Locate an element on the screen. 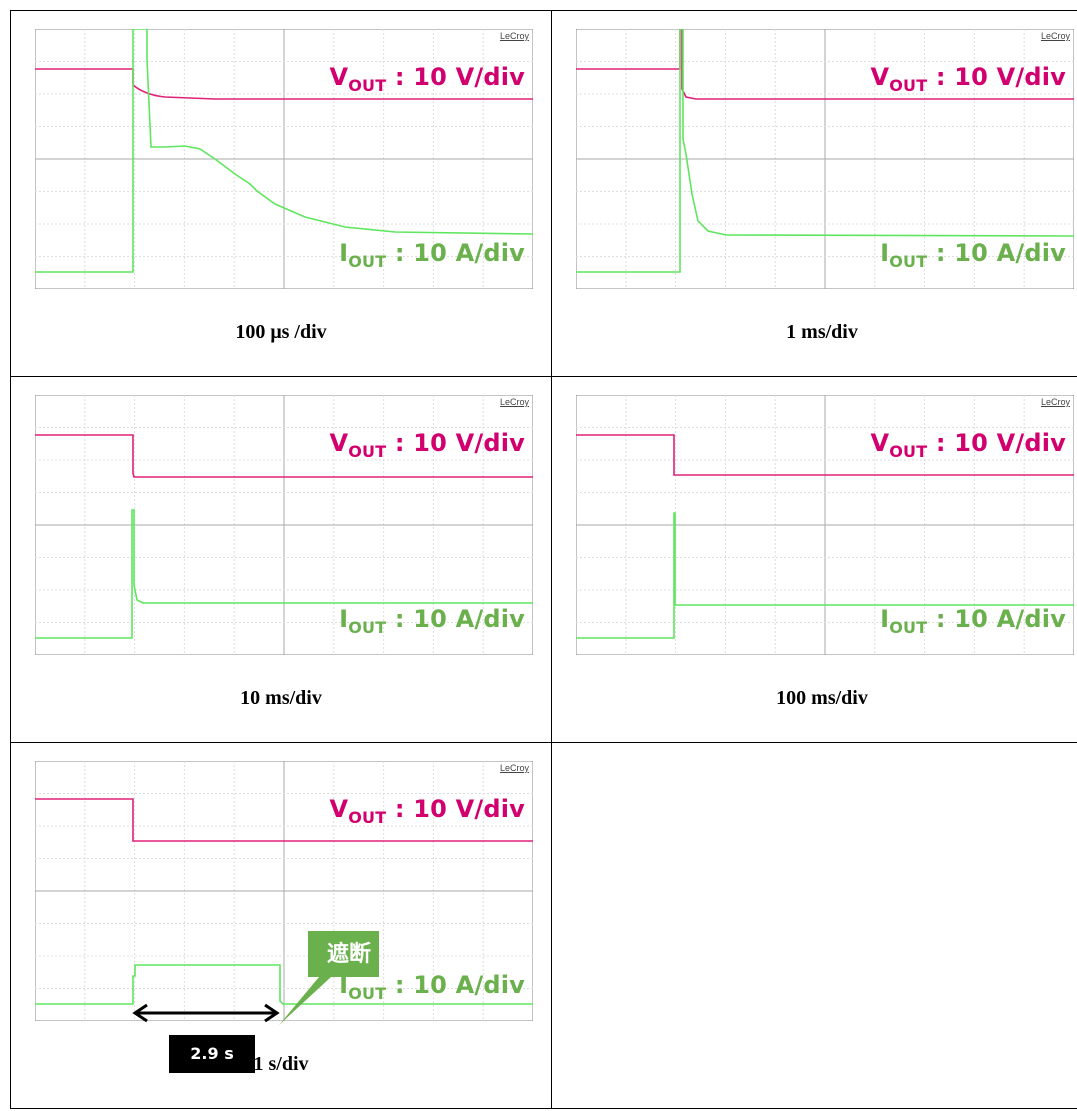 This screenshot has height=1111, width=1077. duration-arrow is located at coordinates (206, 1013).